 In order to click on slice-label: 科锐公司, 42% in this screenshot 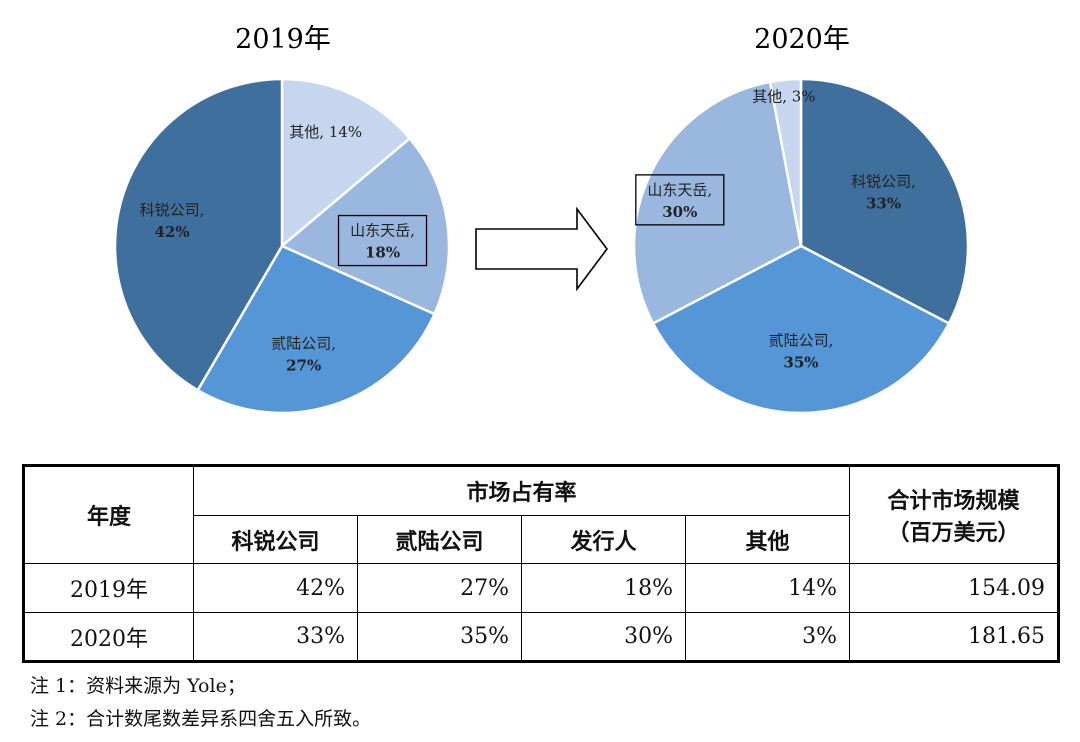, I will do `click(172, 221)`.